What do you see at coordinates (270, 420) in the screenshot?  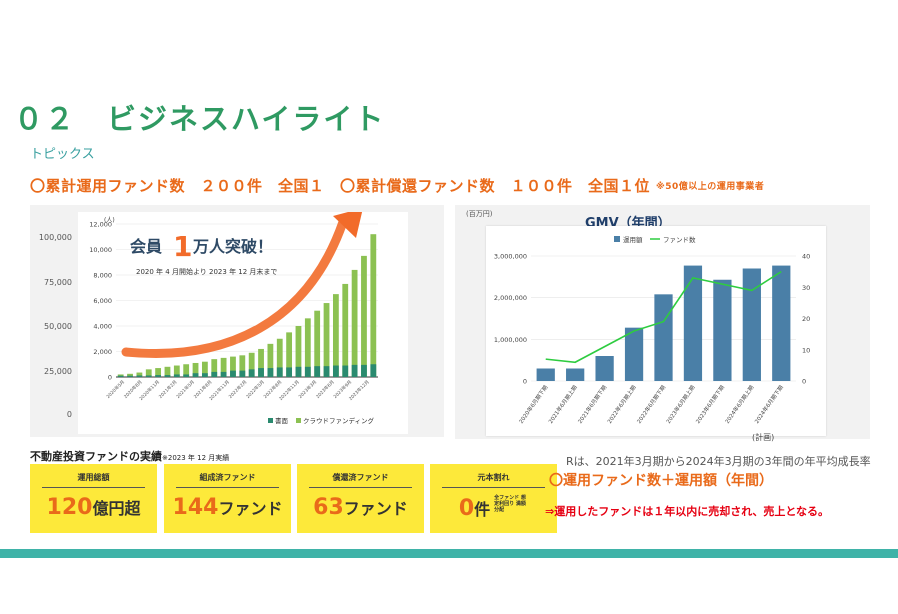 I see `legend-swatch-paper` at bounding box center [270, 420].